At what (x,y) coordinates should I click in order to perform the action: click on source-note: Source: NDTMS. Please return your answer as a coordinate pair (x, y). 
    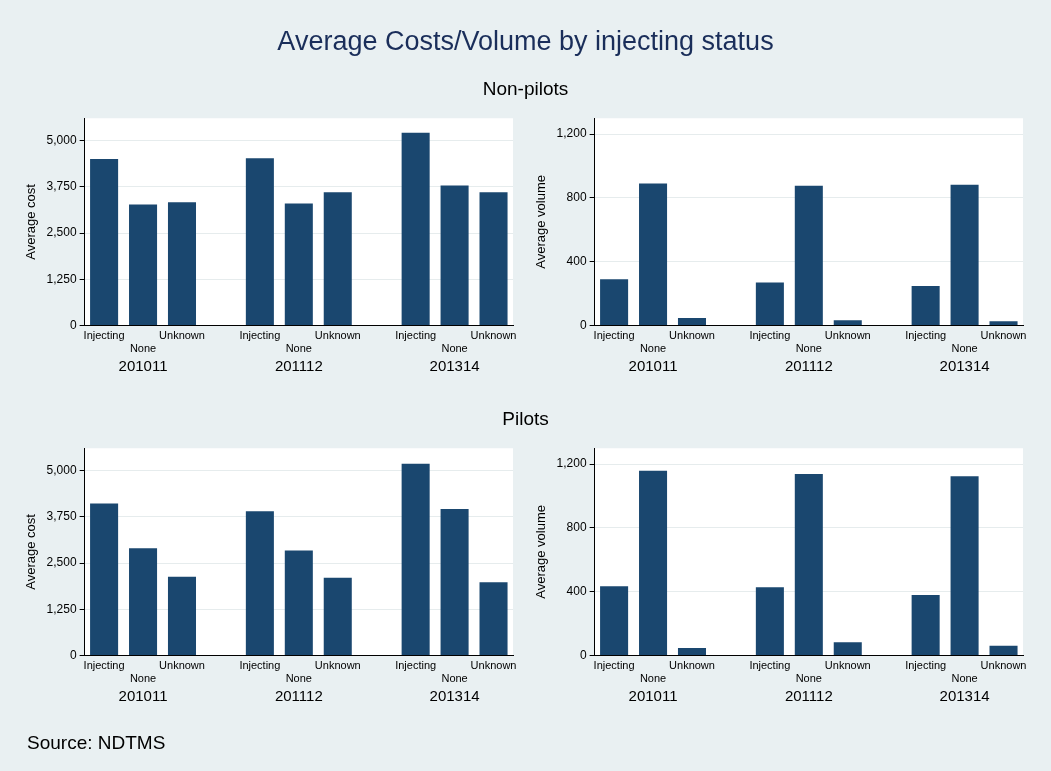
    Looking at the image, I should click on (96, 743).